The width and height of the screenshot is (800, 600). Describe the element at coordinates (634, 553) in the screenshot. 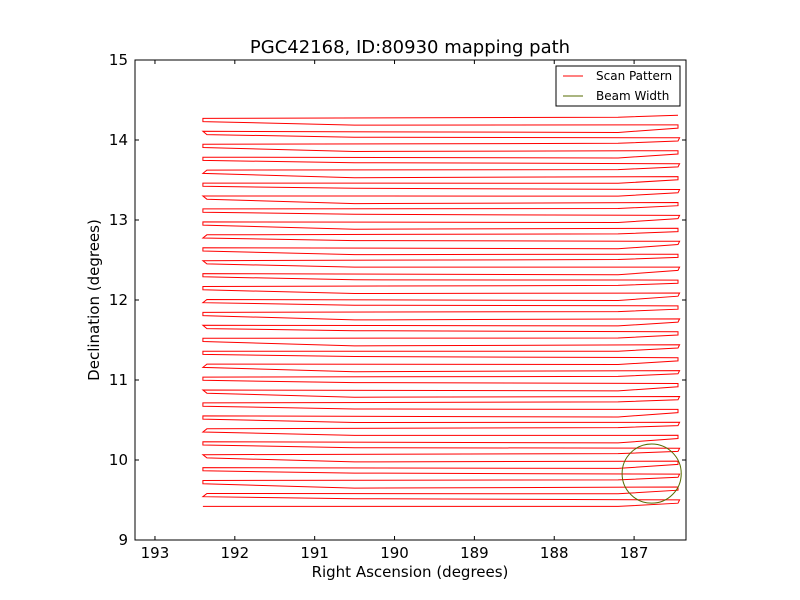

I see `x-tick-label: 187` at that location.